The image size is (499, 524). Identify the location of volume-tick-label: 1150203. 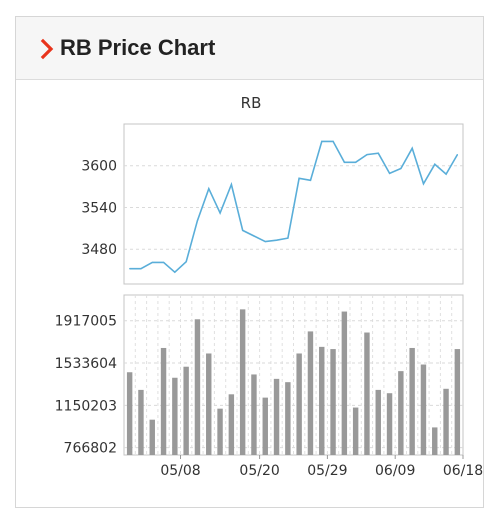
(86, 406).